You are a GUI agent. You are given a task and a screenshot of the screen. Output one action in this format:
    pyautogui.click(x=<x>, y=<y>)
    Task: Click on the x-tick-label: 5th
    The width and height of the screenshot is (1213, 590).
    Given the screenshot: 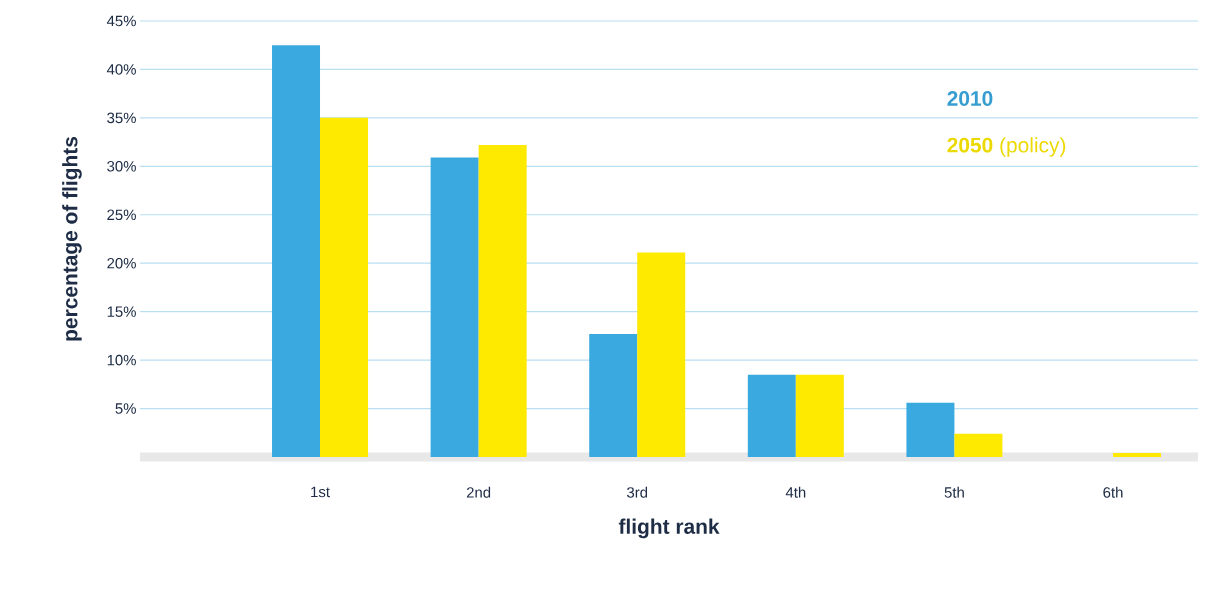 What is the action you would take?
    pyautogui.click(x=954, y=492)
    